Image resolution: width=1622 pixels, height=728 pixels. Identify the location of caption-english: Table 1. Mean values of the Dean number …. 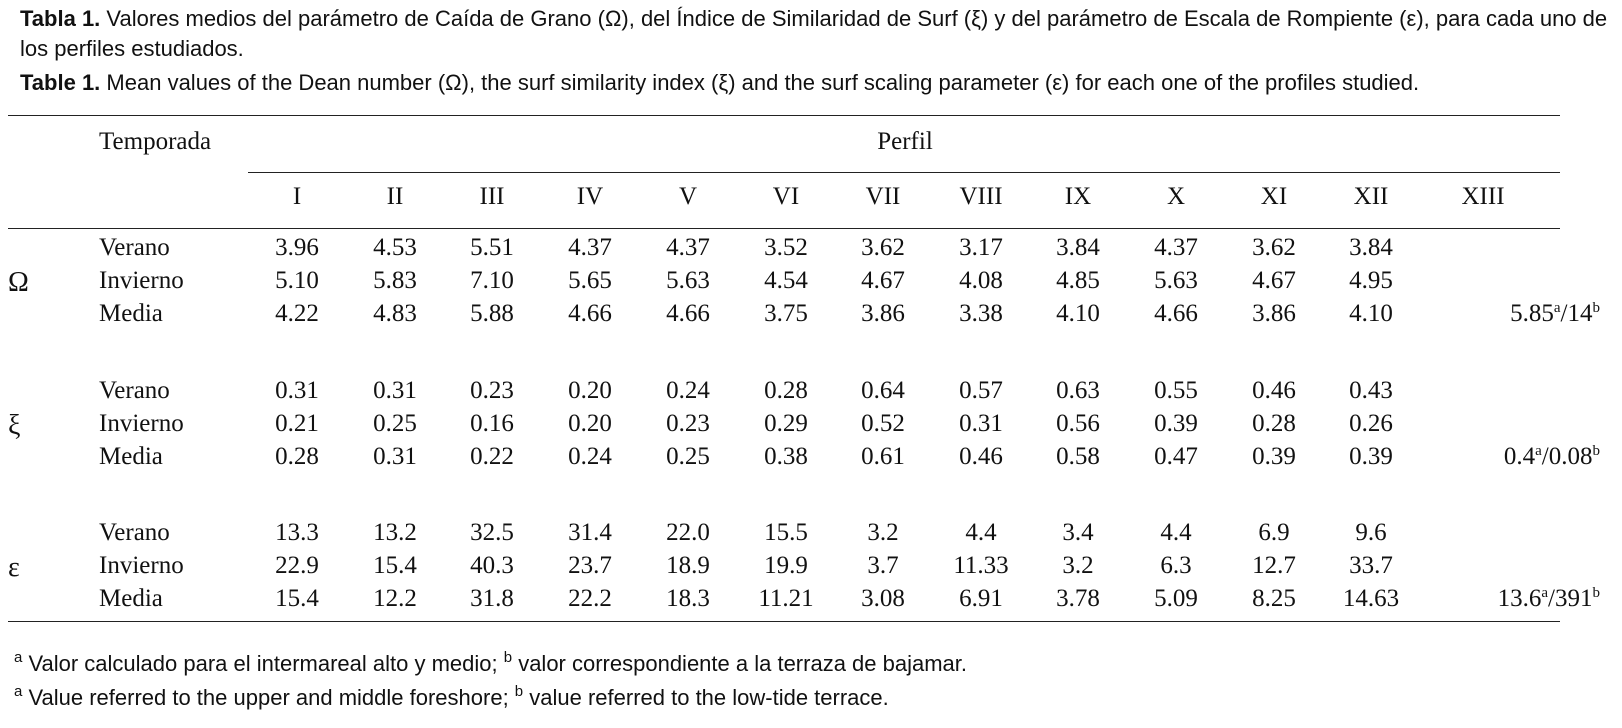
(815, 83).